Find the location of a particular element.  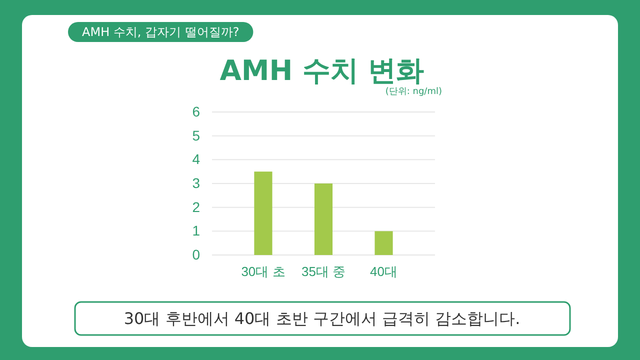

x-tick-label: 35대 중 is located at coordinates (323, 272).